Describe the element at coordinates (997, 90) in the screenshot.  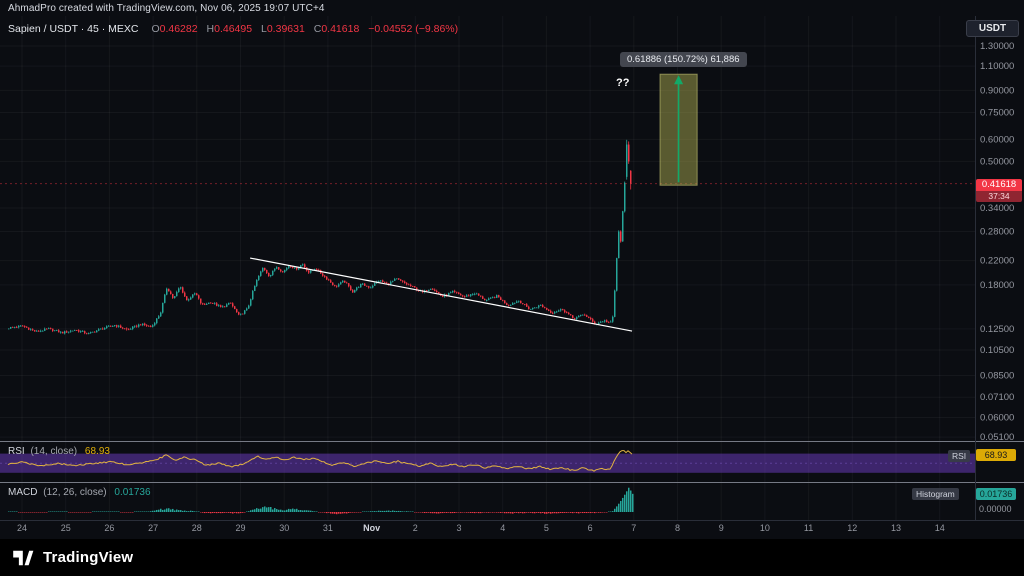
I see `svg-text: 0.90000` at that location.